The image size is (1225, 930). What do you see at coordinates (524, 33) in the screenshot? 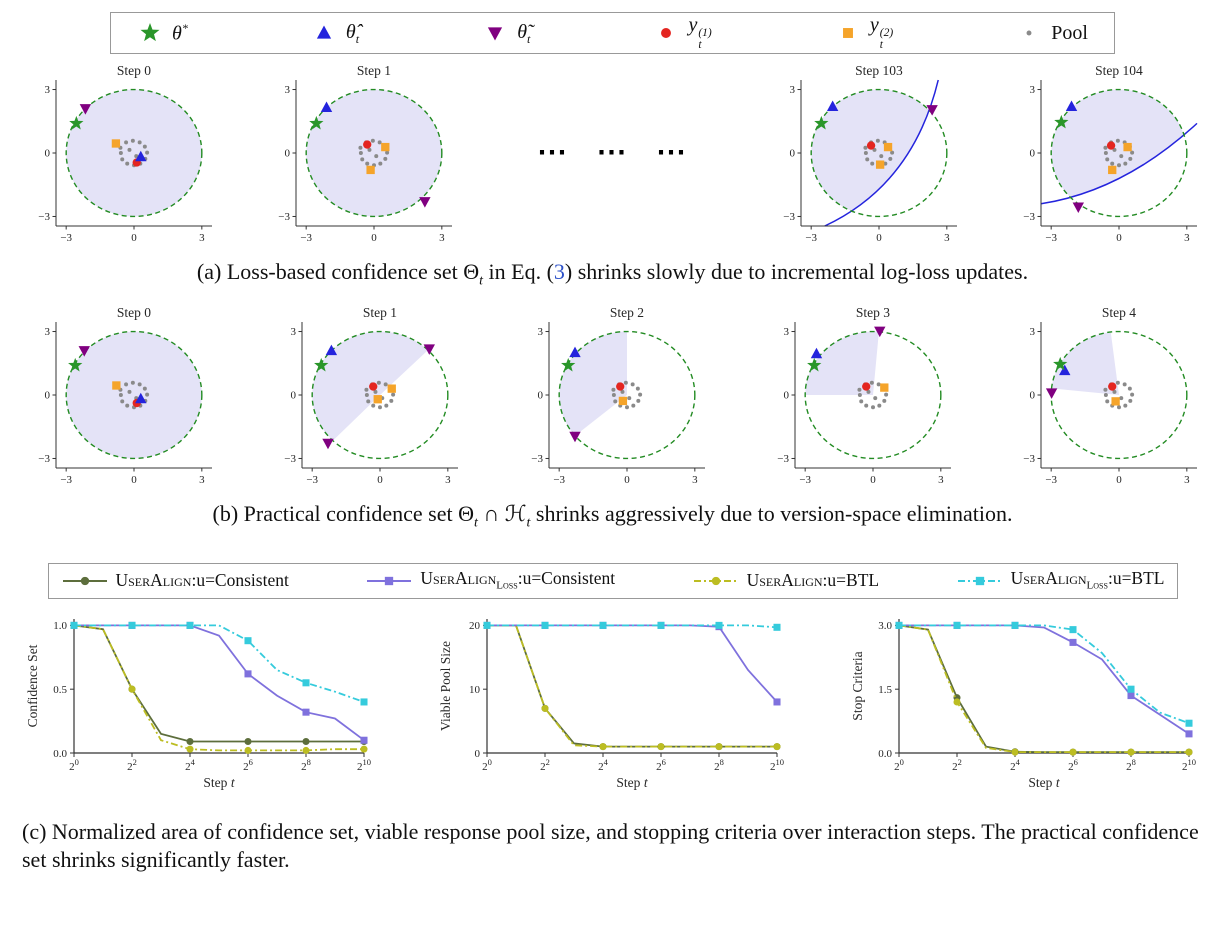
I see `legend-item-label: θ̃t` at bounding box center [524, 33].